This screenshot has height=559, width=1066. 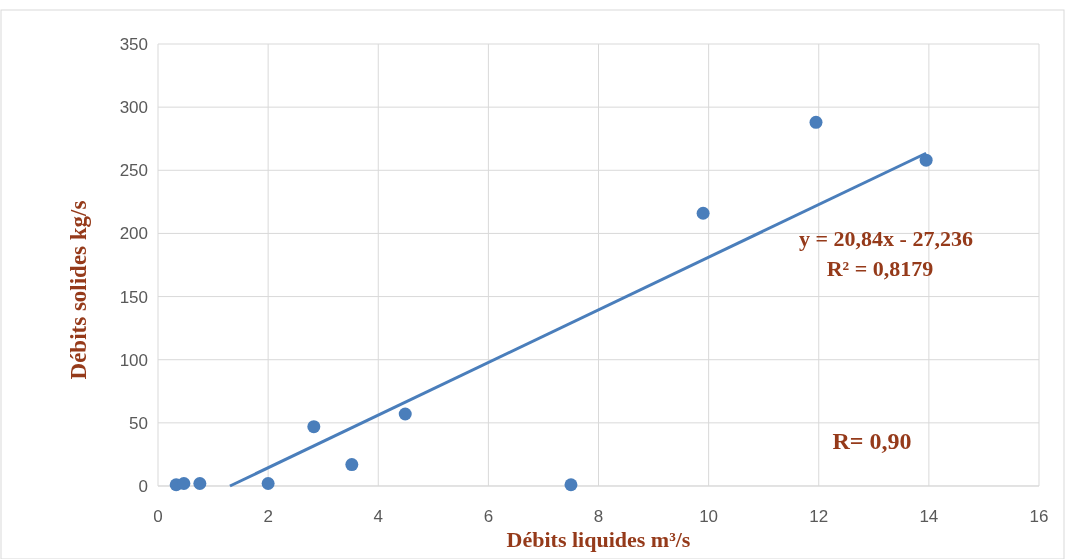 I want to click on x-tick-label: 4, so click(x=378, y=516).